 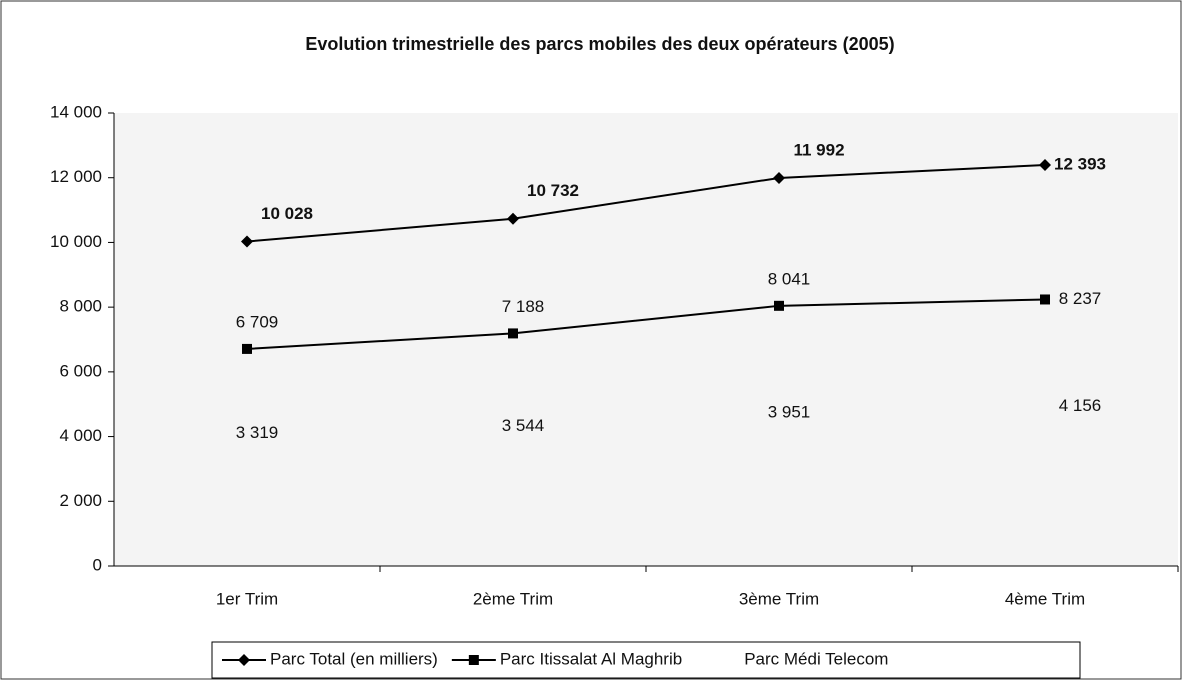 What do you see at coordinates (523, 425) in the screenshot?
I see `data-label: 3 544` at bounding box center [523, 425].